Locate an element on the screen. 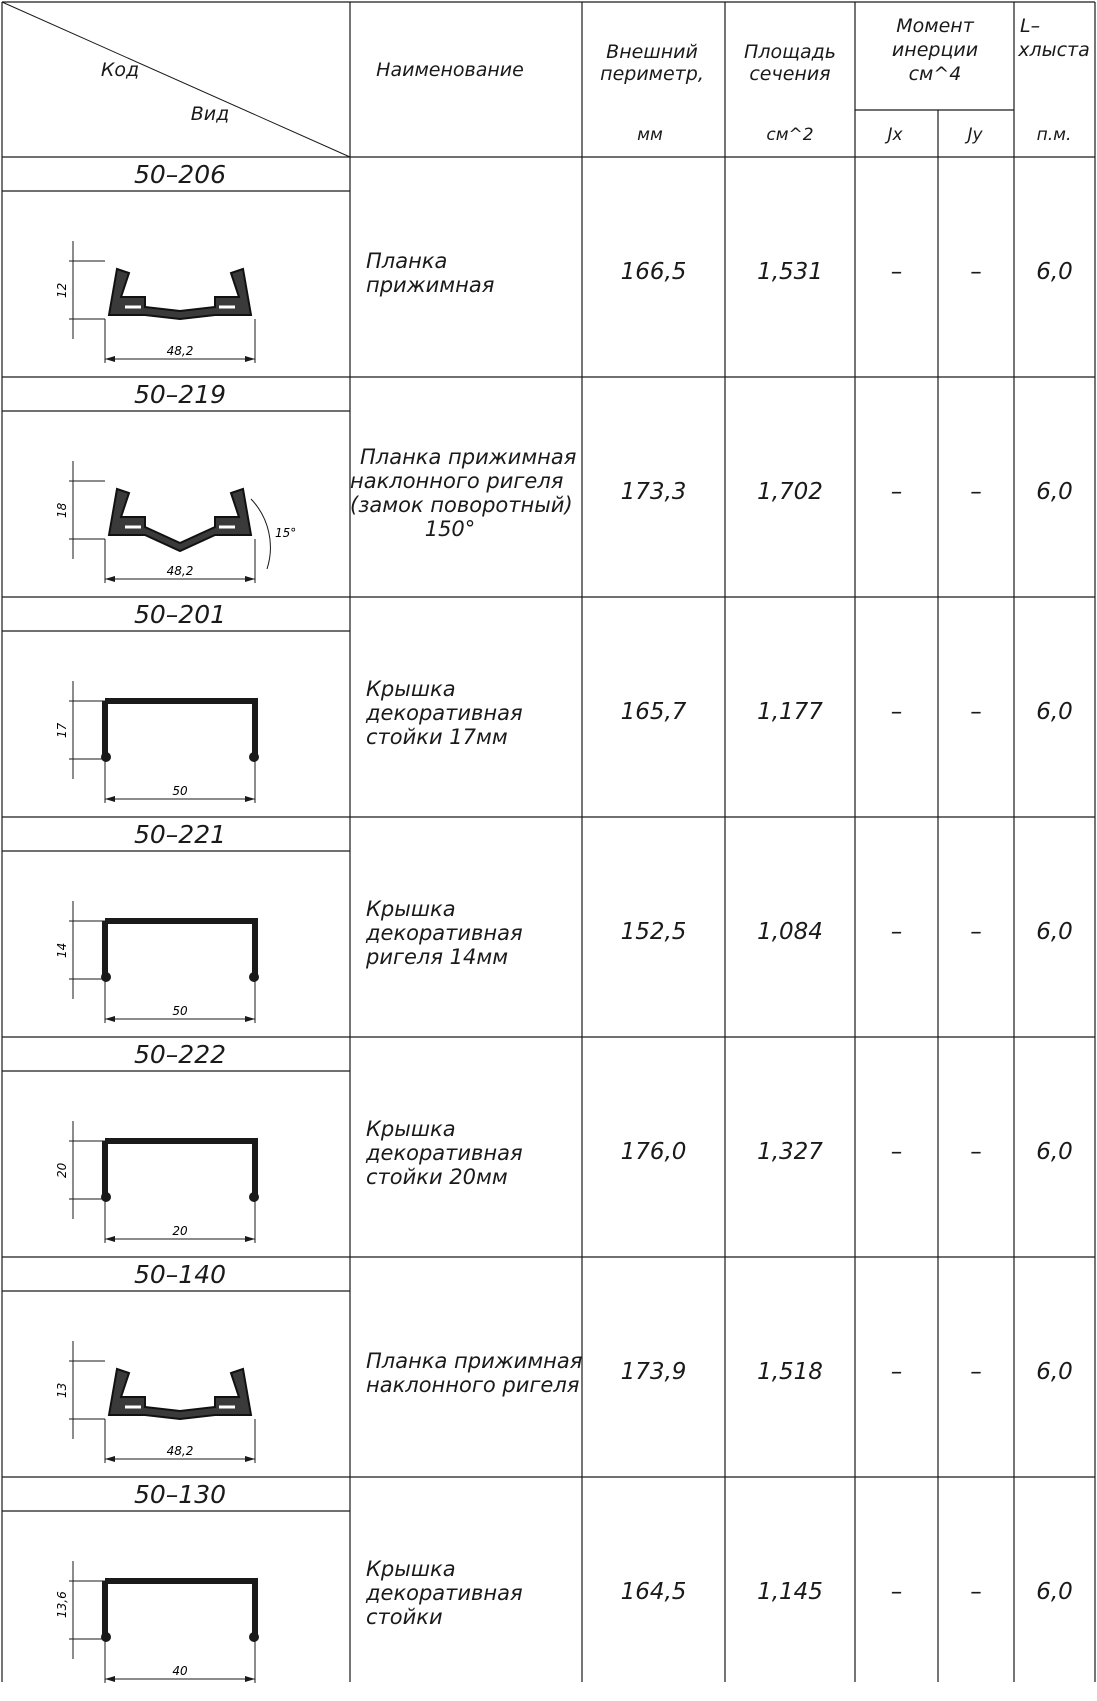 This screenshot has height=1701, width=1097. section-area-value: 1,327 is located at coordinates (790, 1152).